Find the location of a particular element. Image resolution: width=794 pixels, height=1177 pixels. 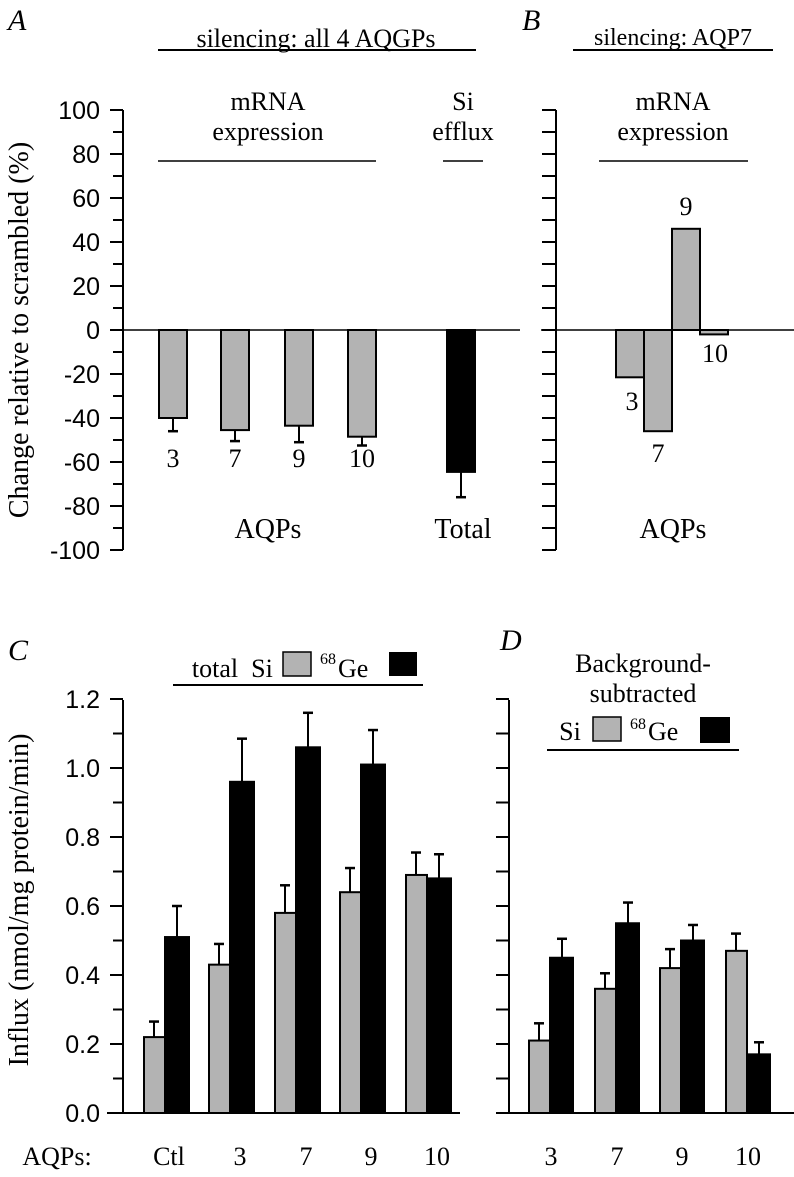

y-tick-label: 1.0 is located at coordinates (82, 769).